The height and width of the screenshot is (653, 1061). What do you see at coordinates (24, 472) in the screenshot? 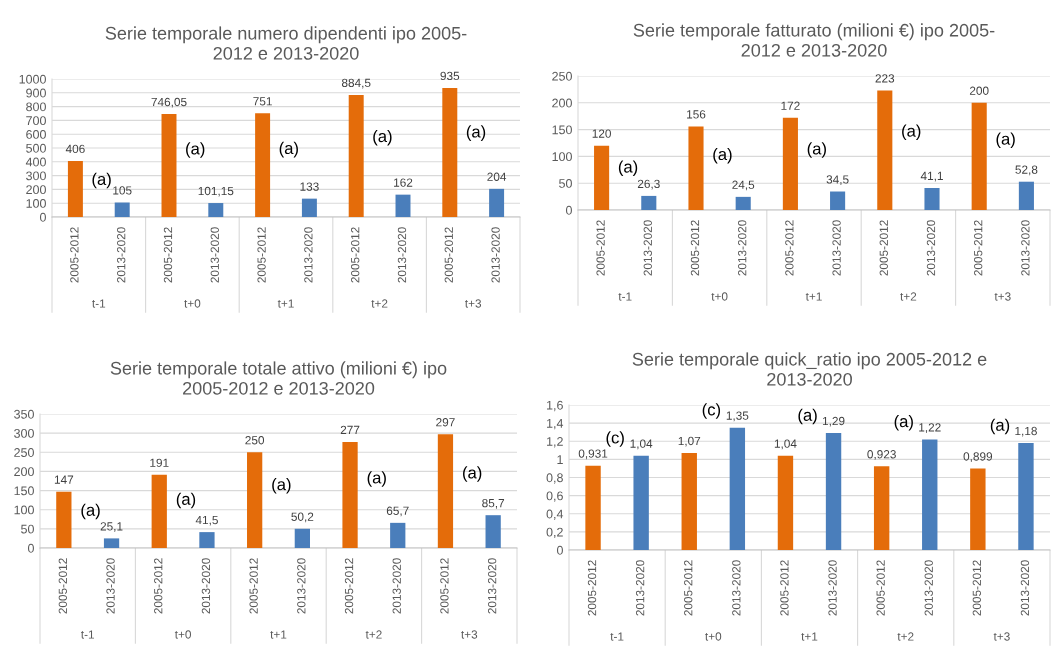
I see `y-tick-label: 200` at bounding box center [24, 472].